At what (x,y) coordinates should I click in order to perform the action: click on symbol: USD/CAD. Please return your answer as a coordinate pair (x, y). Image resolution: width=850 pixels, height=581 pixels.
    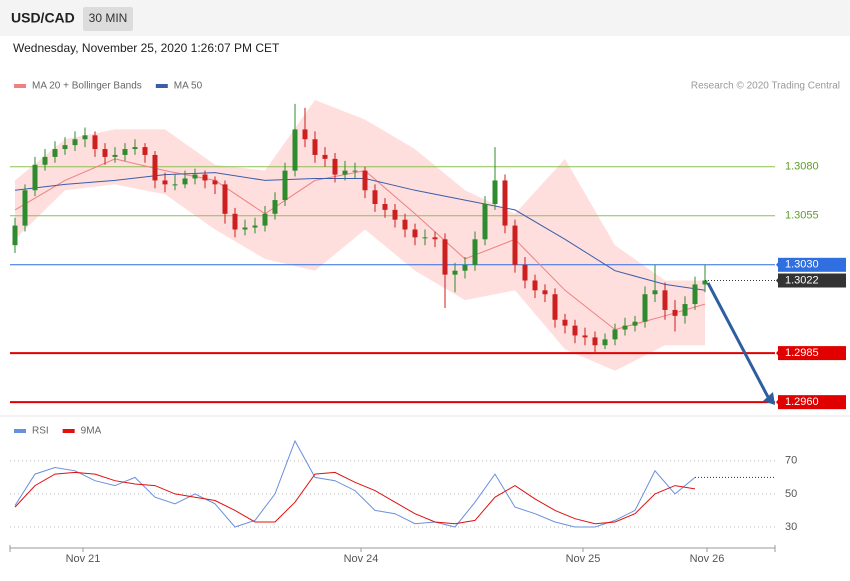
    Looking at the image, I should click on (43, 18).